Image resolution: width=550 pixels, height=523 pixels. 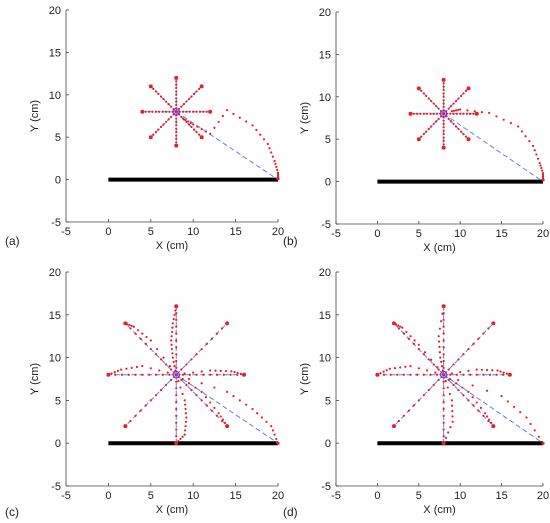 What do you see at coordinates (290, 241) in the screenshot?
I see `panel-label: (b)` at bounding box center [290, 241].